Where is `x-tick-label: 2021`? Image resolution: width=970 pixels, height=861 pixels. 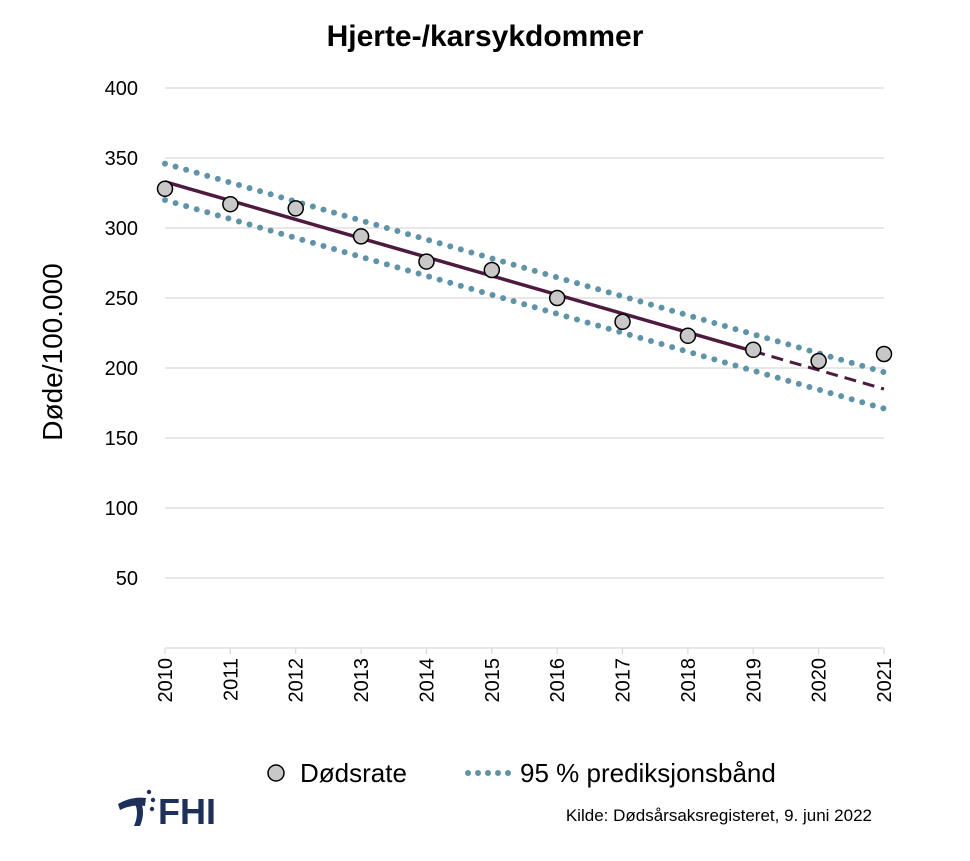 x-tick-label: 2021 is located at coordinates (885, 680).